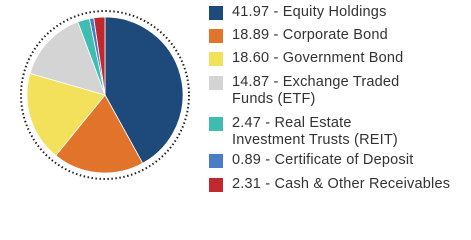  What do you see at coordinates (341, 184) in the screenshot?
I see `legend-label: 2.31 - Cash & Other Receivables` at bounding box center [341, 184].